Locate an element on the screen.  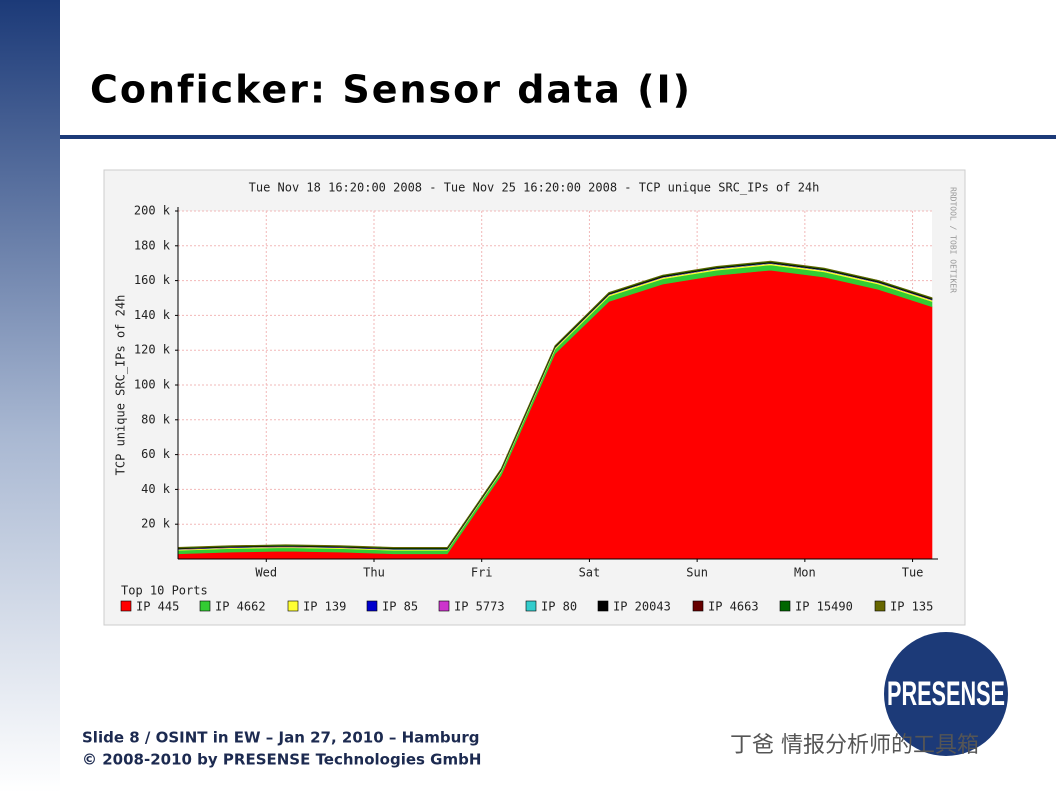
y-tick-label: 80 k is located at coordinates (156, 419).